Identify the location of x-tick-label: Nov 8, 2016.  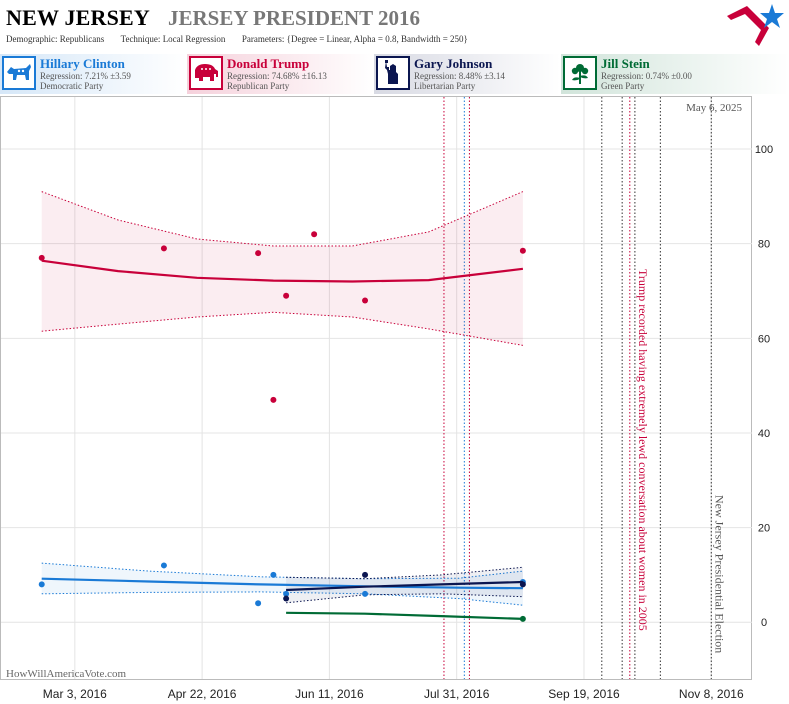
(711, 694).